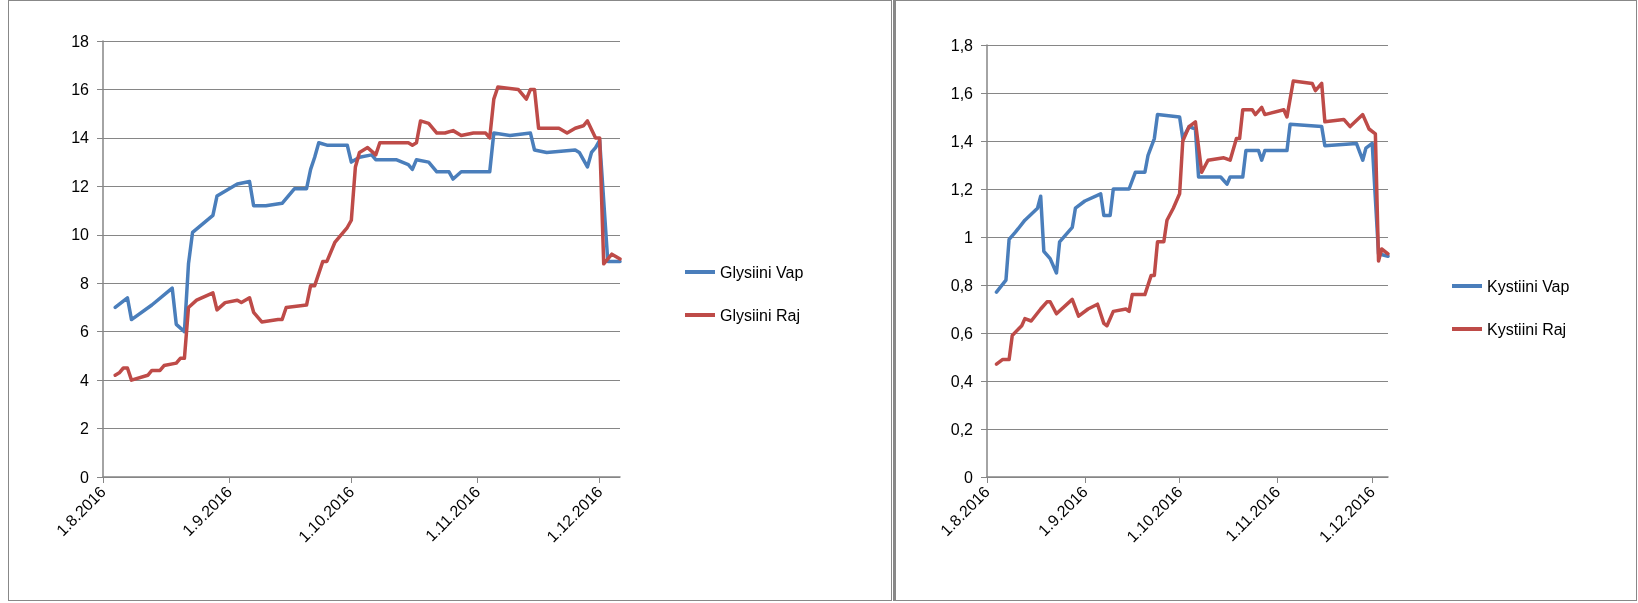  I want to click on y-tick-label: 1,2, so click(962, 189).